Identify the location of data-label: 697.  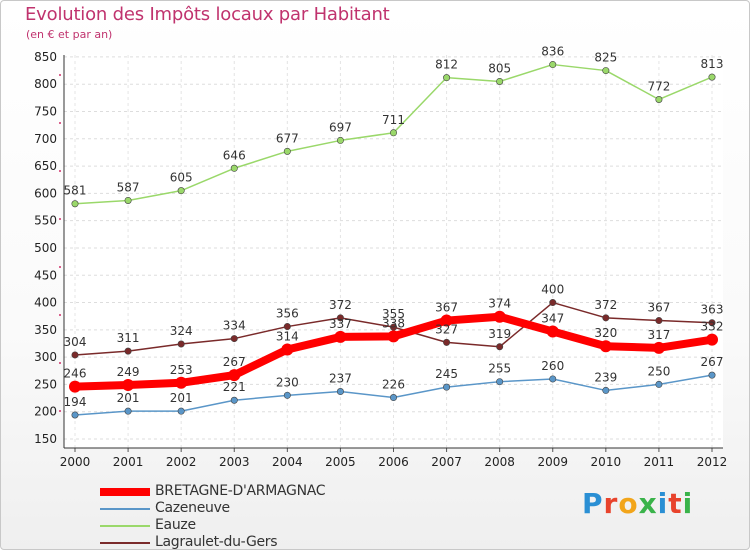
(340, 127).